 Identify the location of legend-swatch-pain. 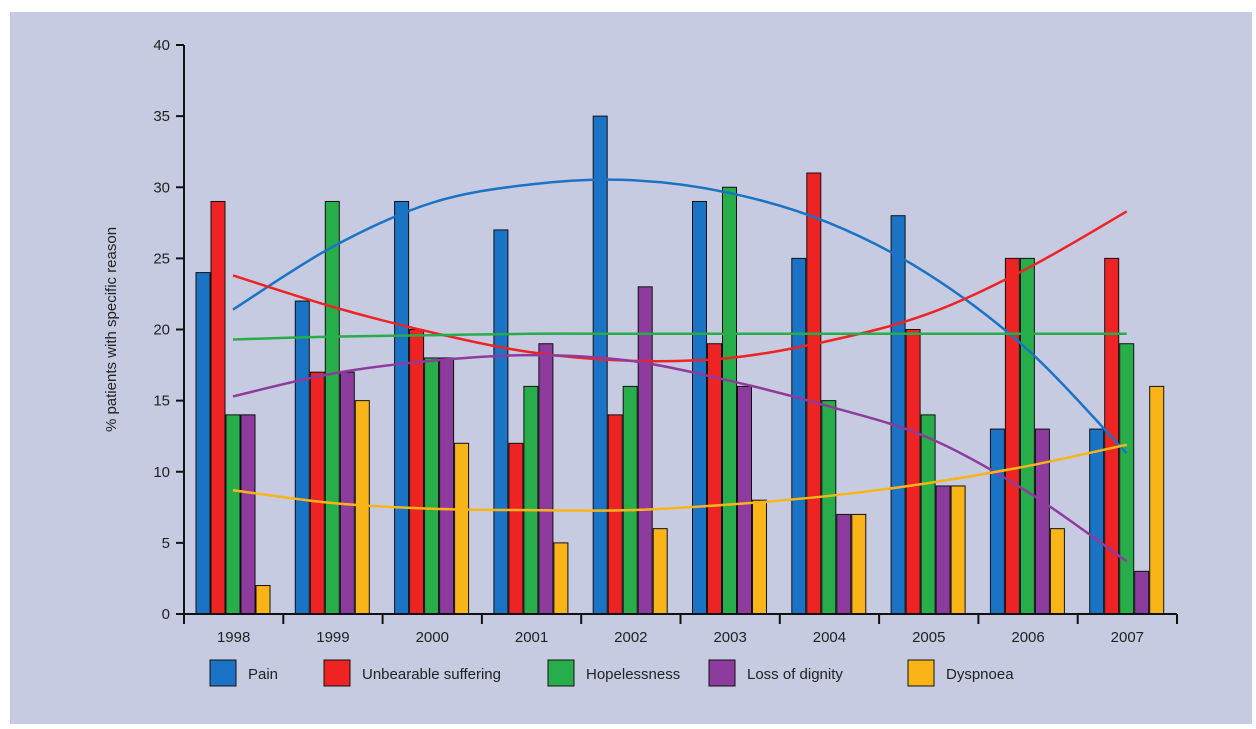
(223, 673).